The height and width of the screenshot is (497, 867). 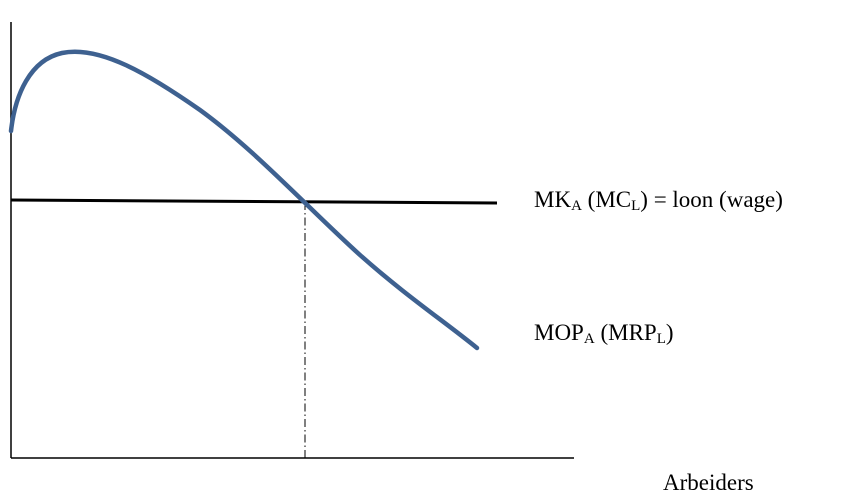 I want to click on mrp-curve-label: MOPA (MRPL), so click(x=604, y=333).